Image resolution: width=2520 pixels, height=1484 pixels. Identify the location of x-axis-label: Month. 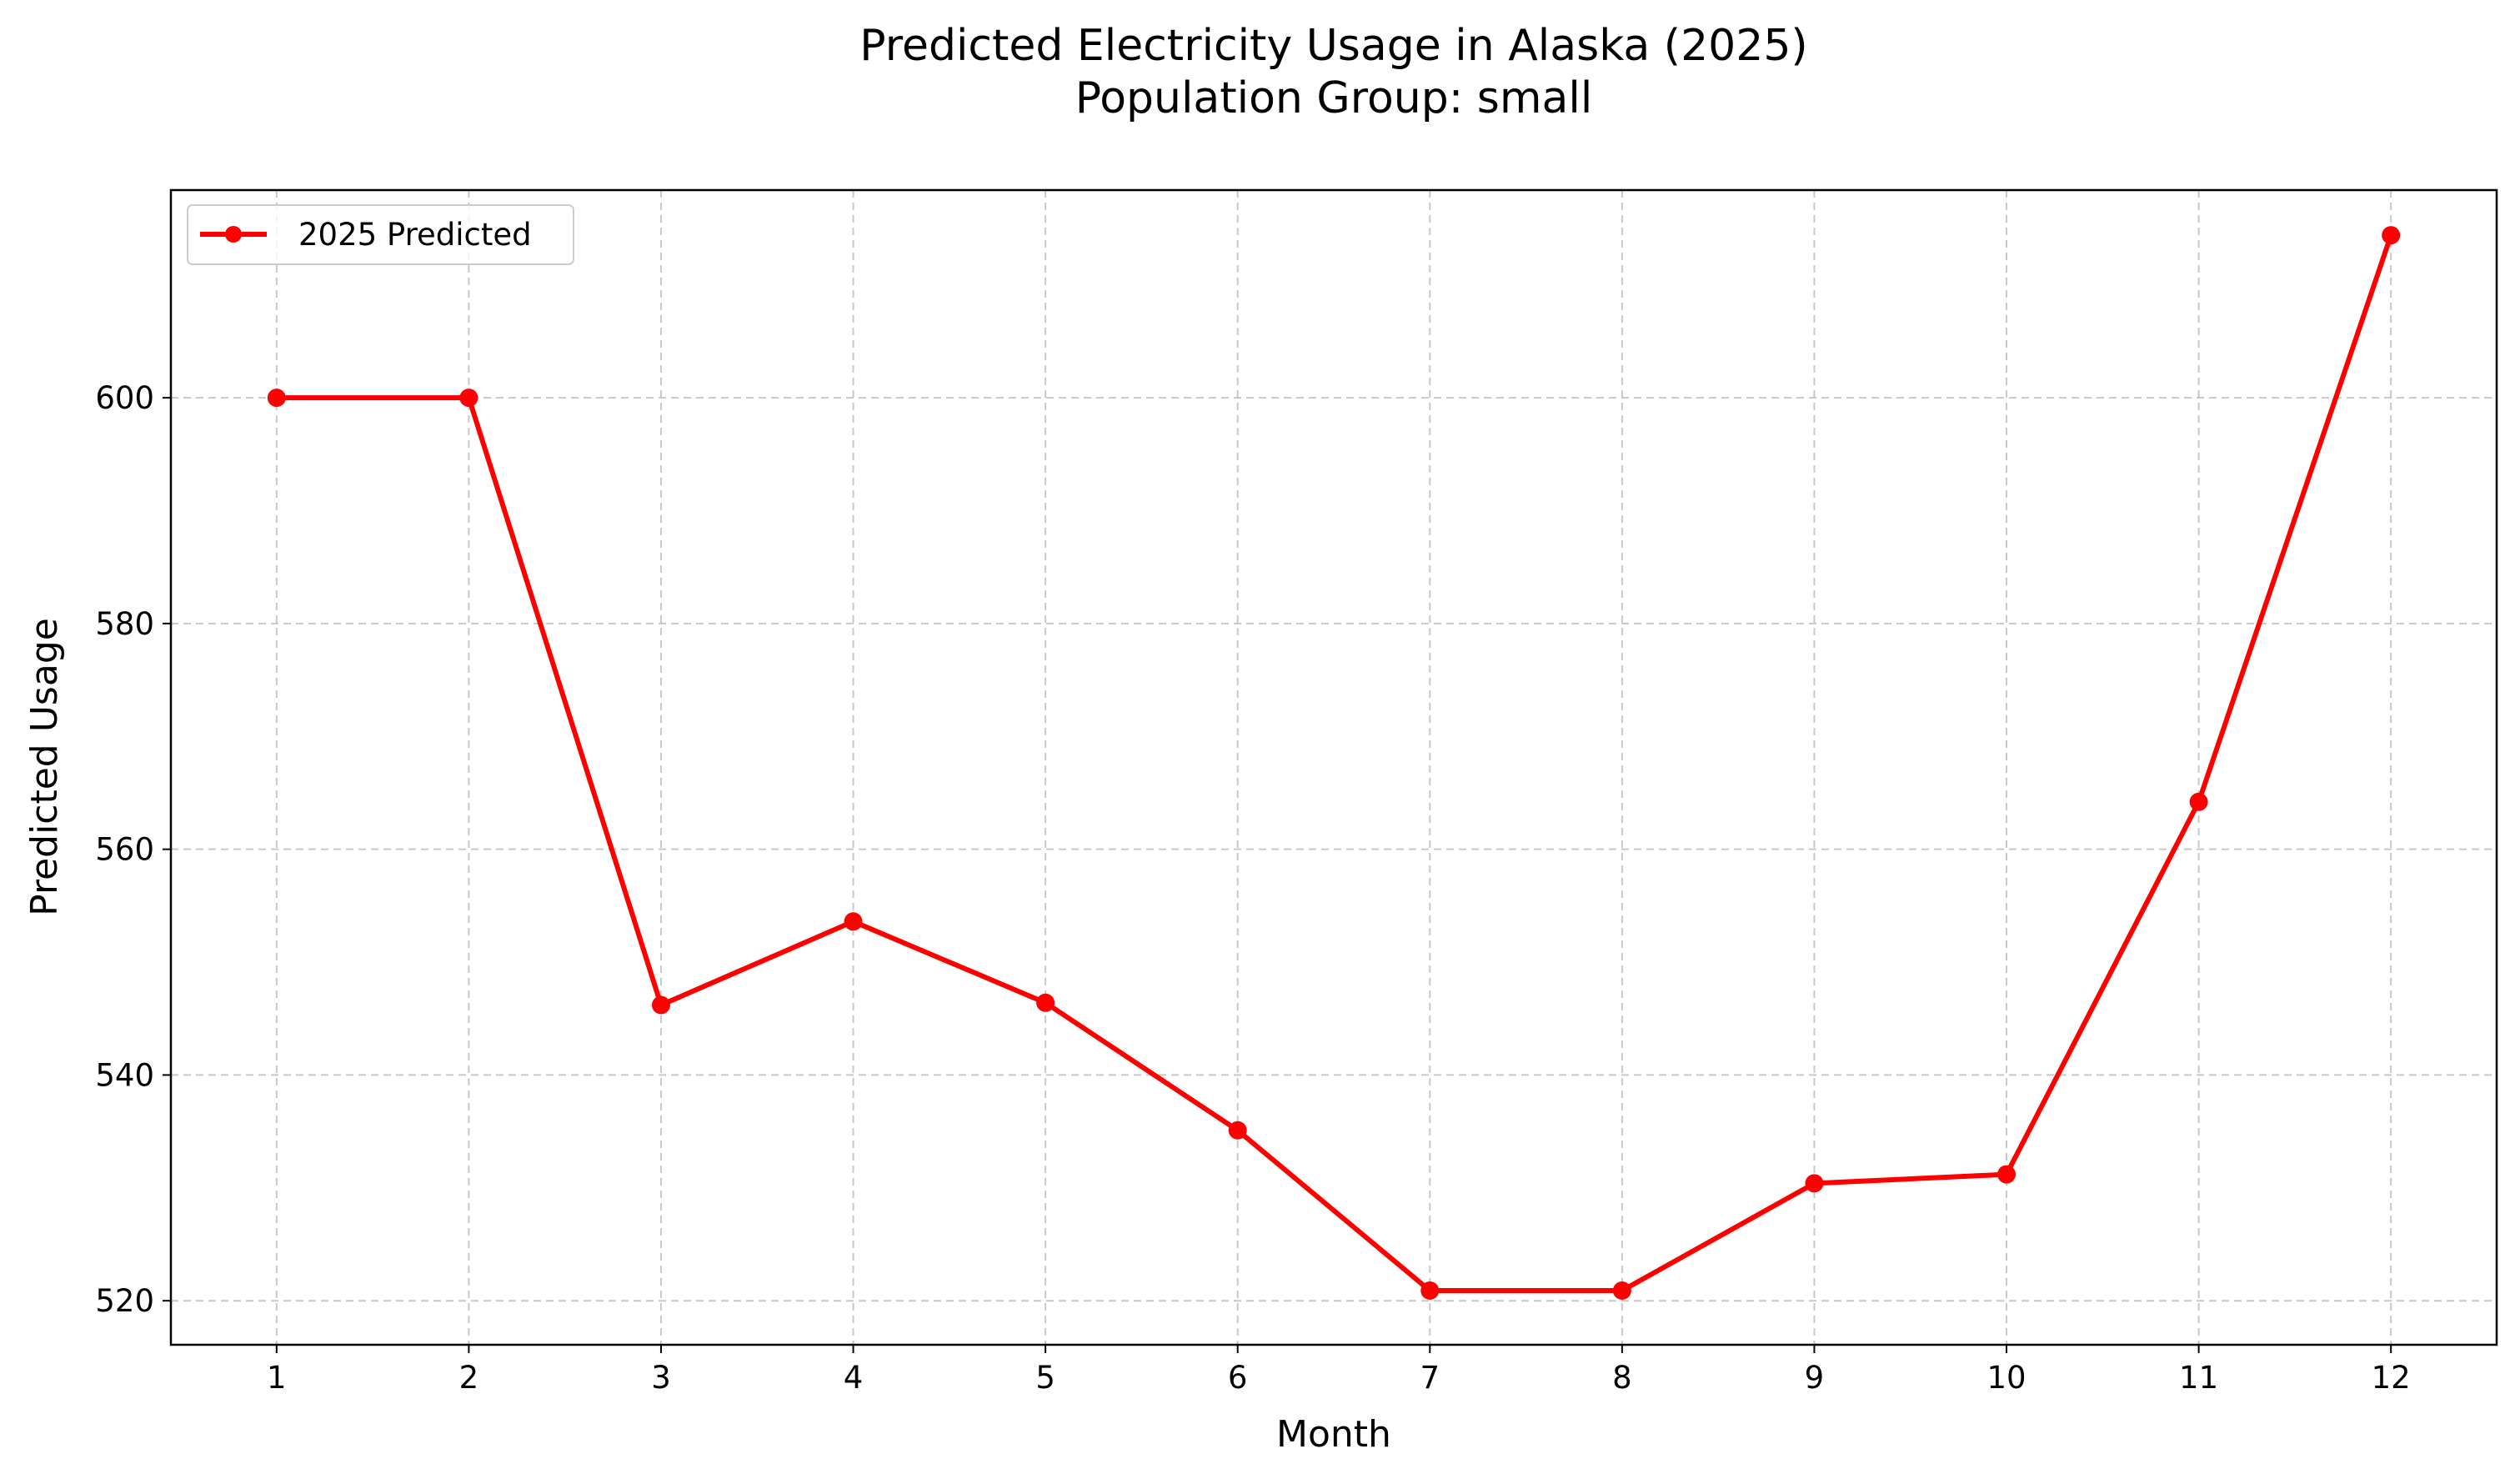
(1333, 1434).